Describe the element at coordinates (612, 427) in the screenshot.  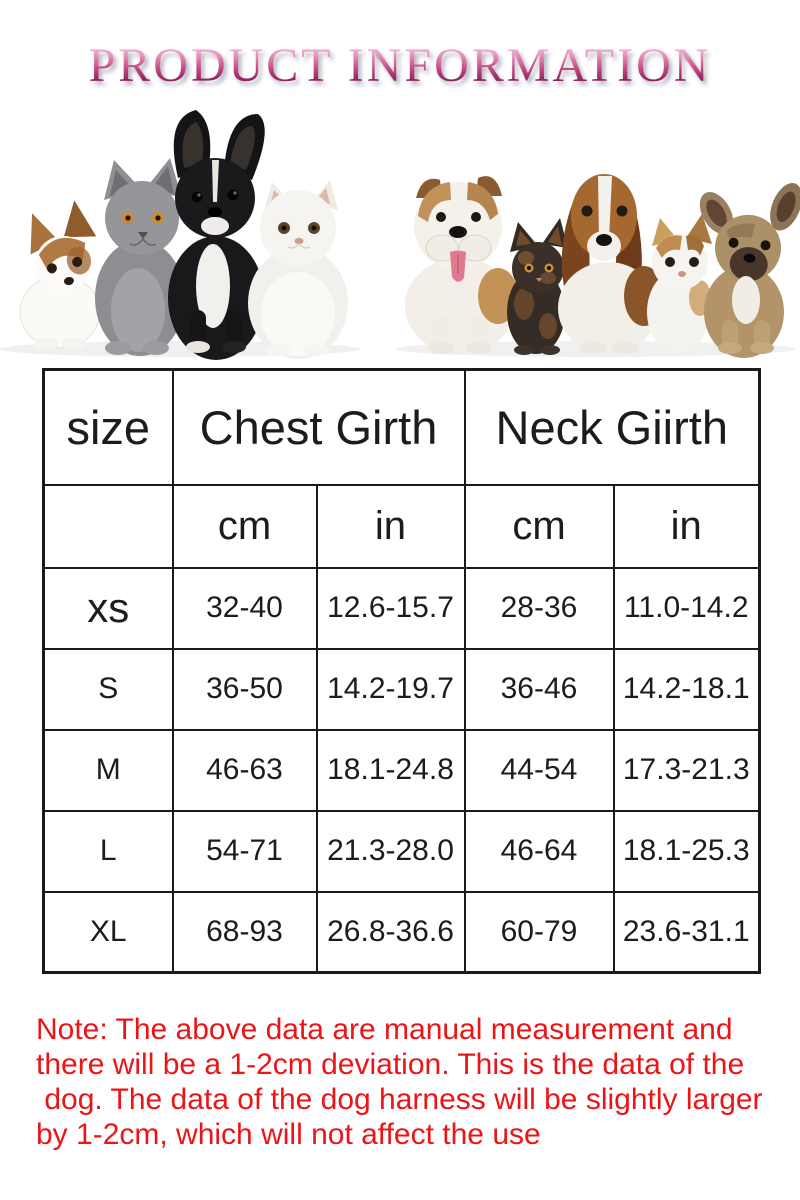
I see `header-neck-girth: Neck Giirth` at that location.